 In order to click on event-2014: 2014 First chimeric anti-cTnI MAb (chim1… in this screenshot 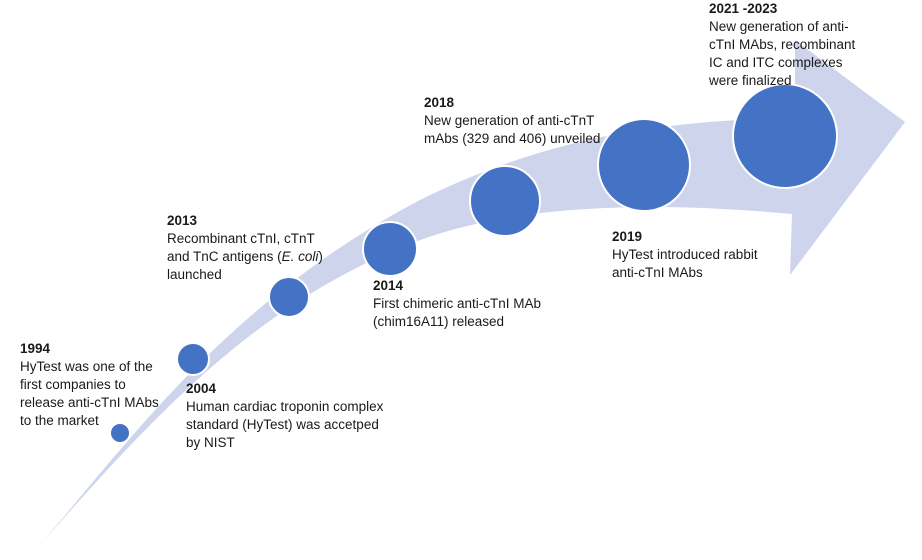, I will do `click(468, 304)`.